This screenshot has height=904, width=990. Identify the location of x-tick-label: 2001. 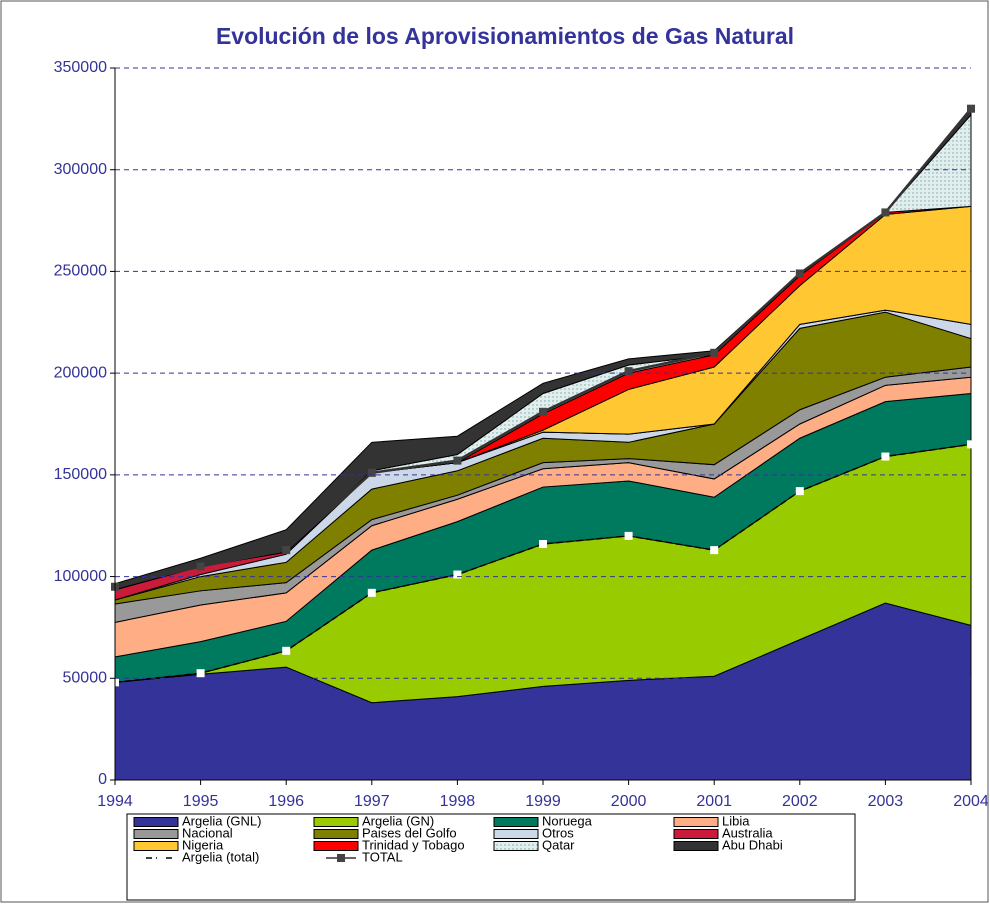
(714, 801).